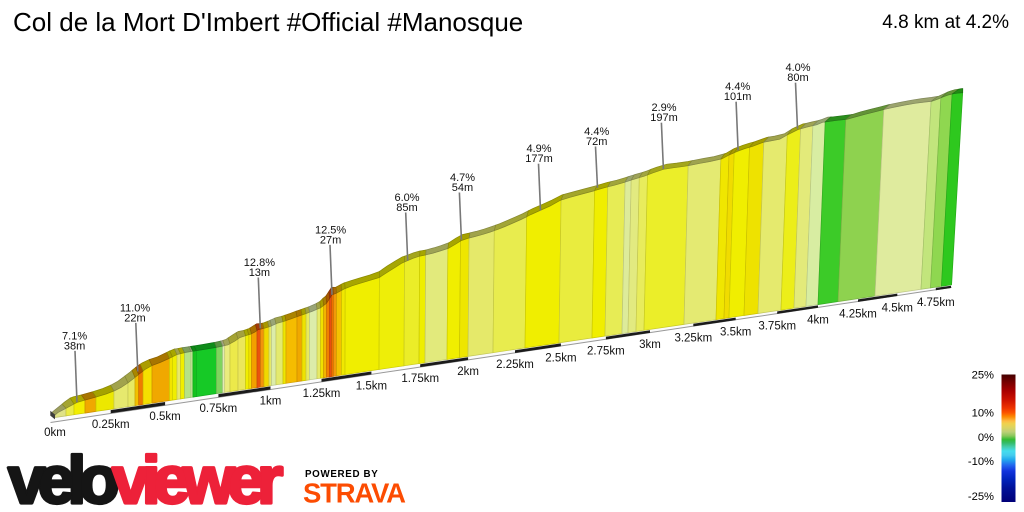 The height and width of the screenshot is (512, 1024). What do you see at coordinates (936, 303) in the screenshot?
I see `svg-text: 4.75km` at bounding box center [936, 303].